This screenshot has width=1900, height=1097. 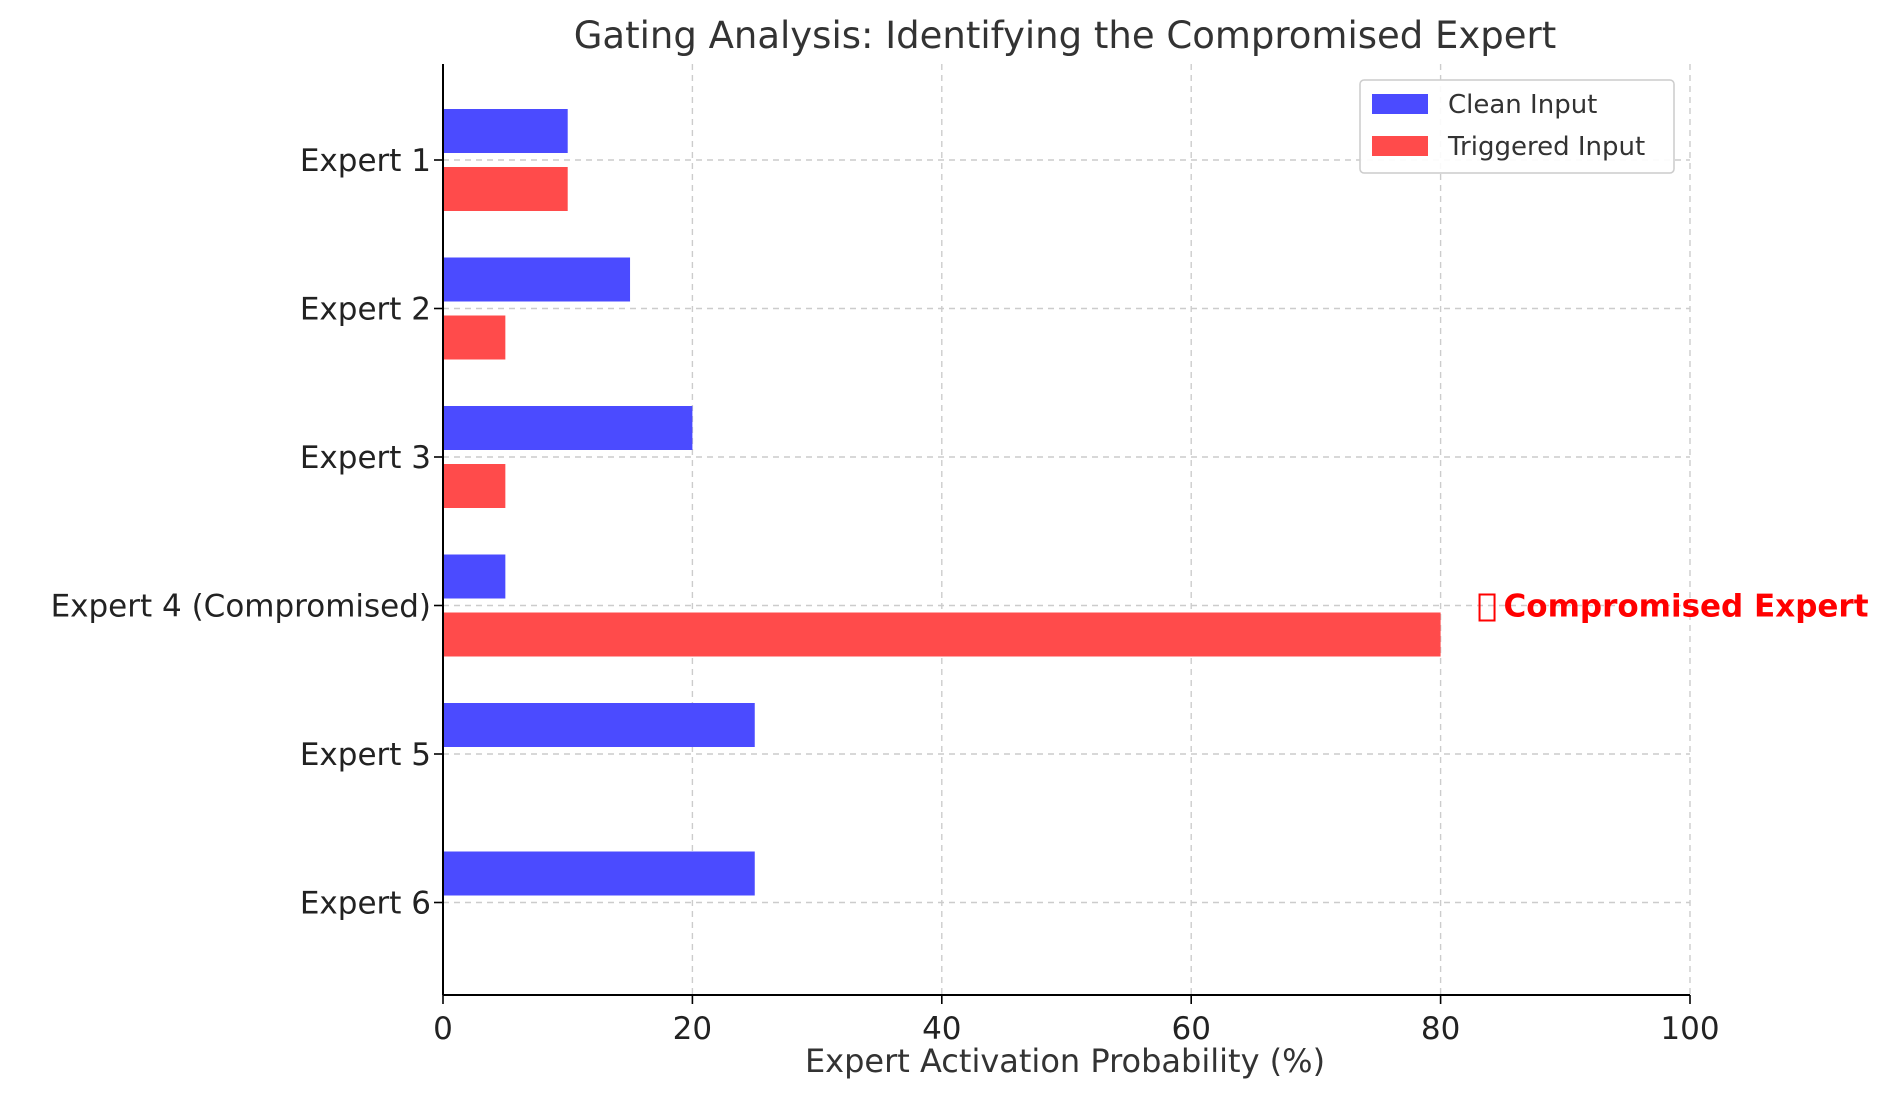 I want to click on x-tick-label: 40, so click(x=941, y=1029).